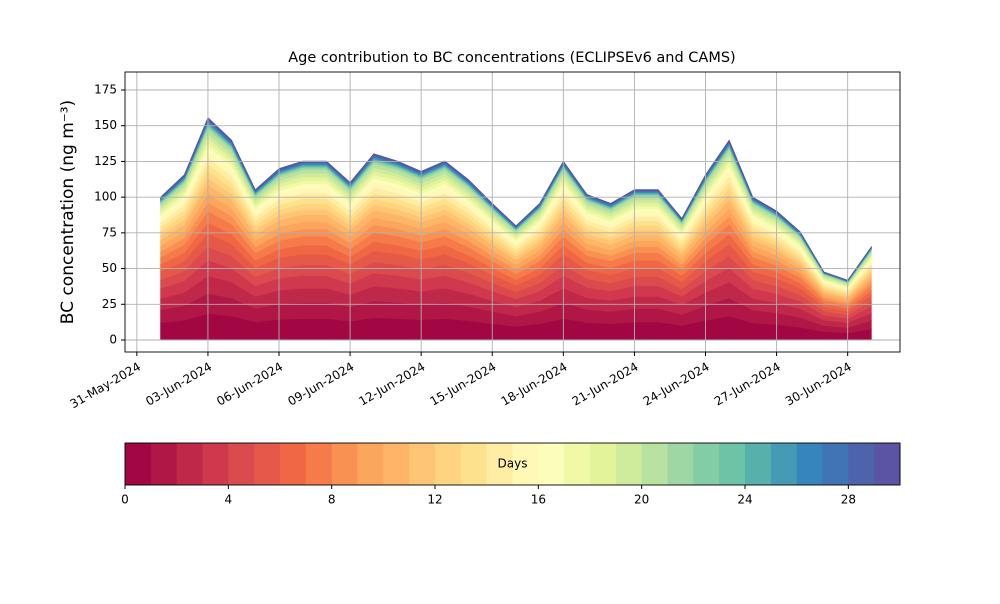 Image resolution: width=1000 pixels, height=604 pixels. I want to click on colorbar-tick-label: 12, so click(434, 500).